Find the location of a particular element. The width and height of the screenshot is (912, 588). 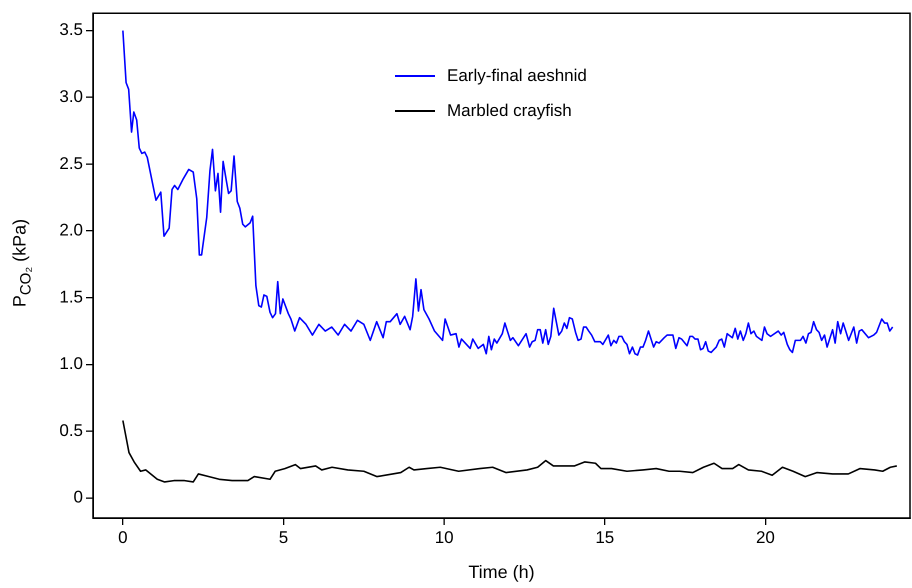

y-tick-label: 1.5 is located at coordinates (71, 296).